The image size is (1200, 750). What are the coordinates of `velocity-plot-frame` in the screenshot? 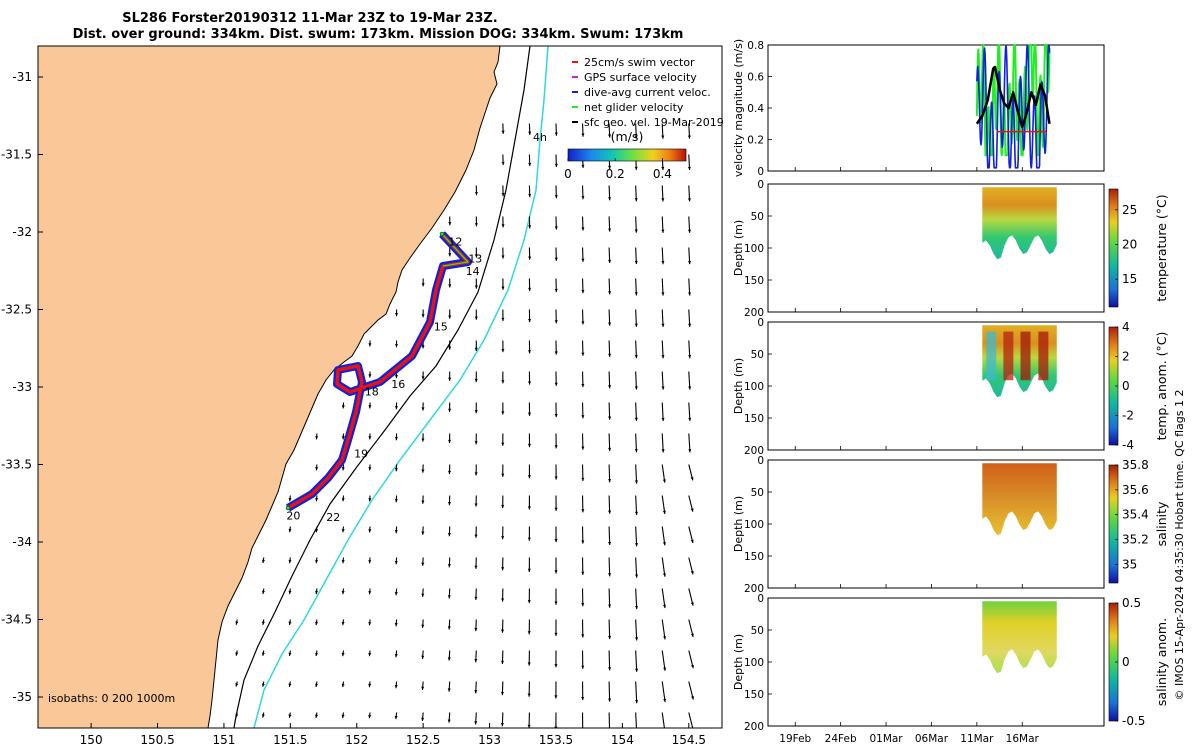 It's located at (936, 108).